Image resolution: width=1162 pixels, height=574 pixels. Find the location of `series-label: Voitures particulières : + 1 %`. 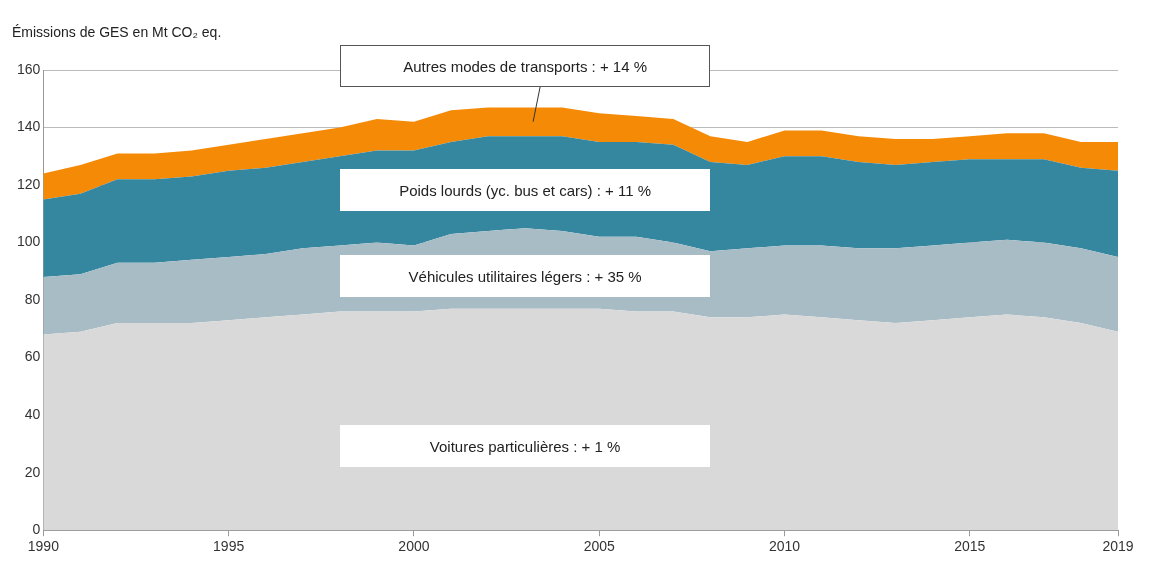

series-label: Voitures particulières : + 1 % is located at coordinates (525, 446).